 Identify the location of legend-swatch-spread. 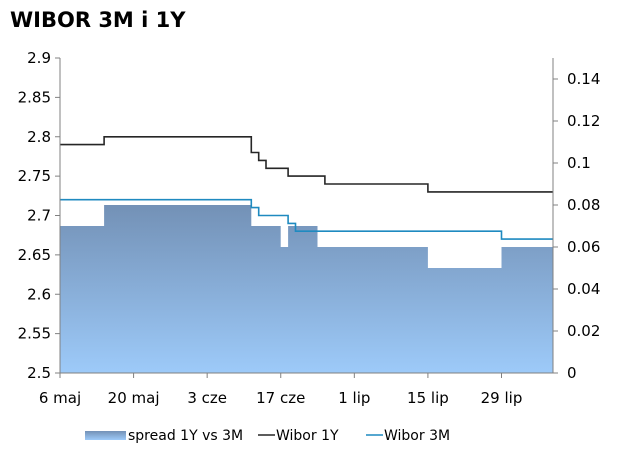
(105, 435).